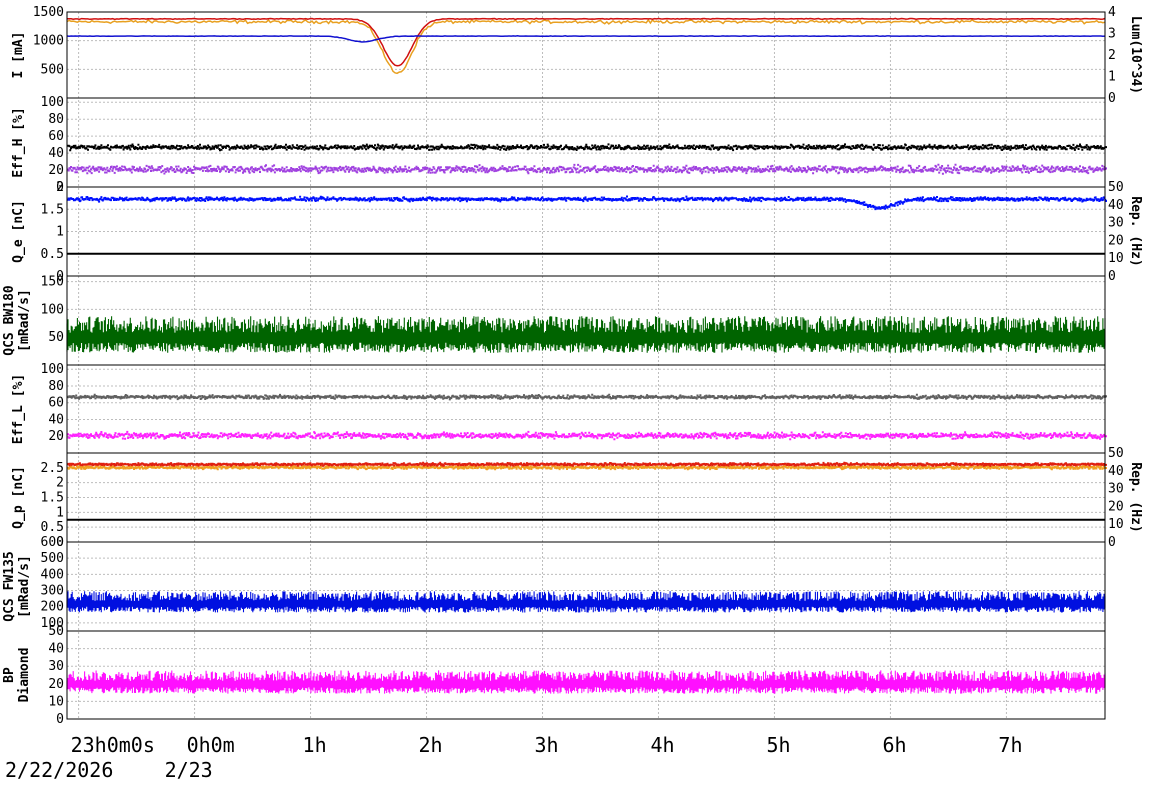 This screenshot has width=1172, height=786. I want to click on y-axis-title: QCS FW135, so click(9, 586).